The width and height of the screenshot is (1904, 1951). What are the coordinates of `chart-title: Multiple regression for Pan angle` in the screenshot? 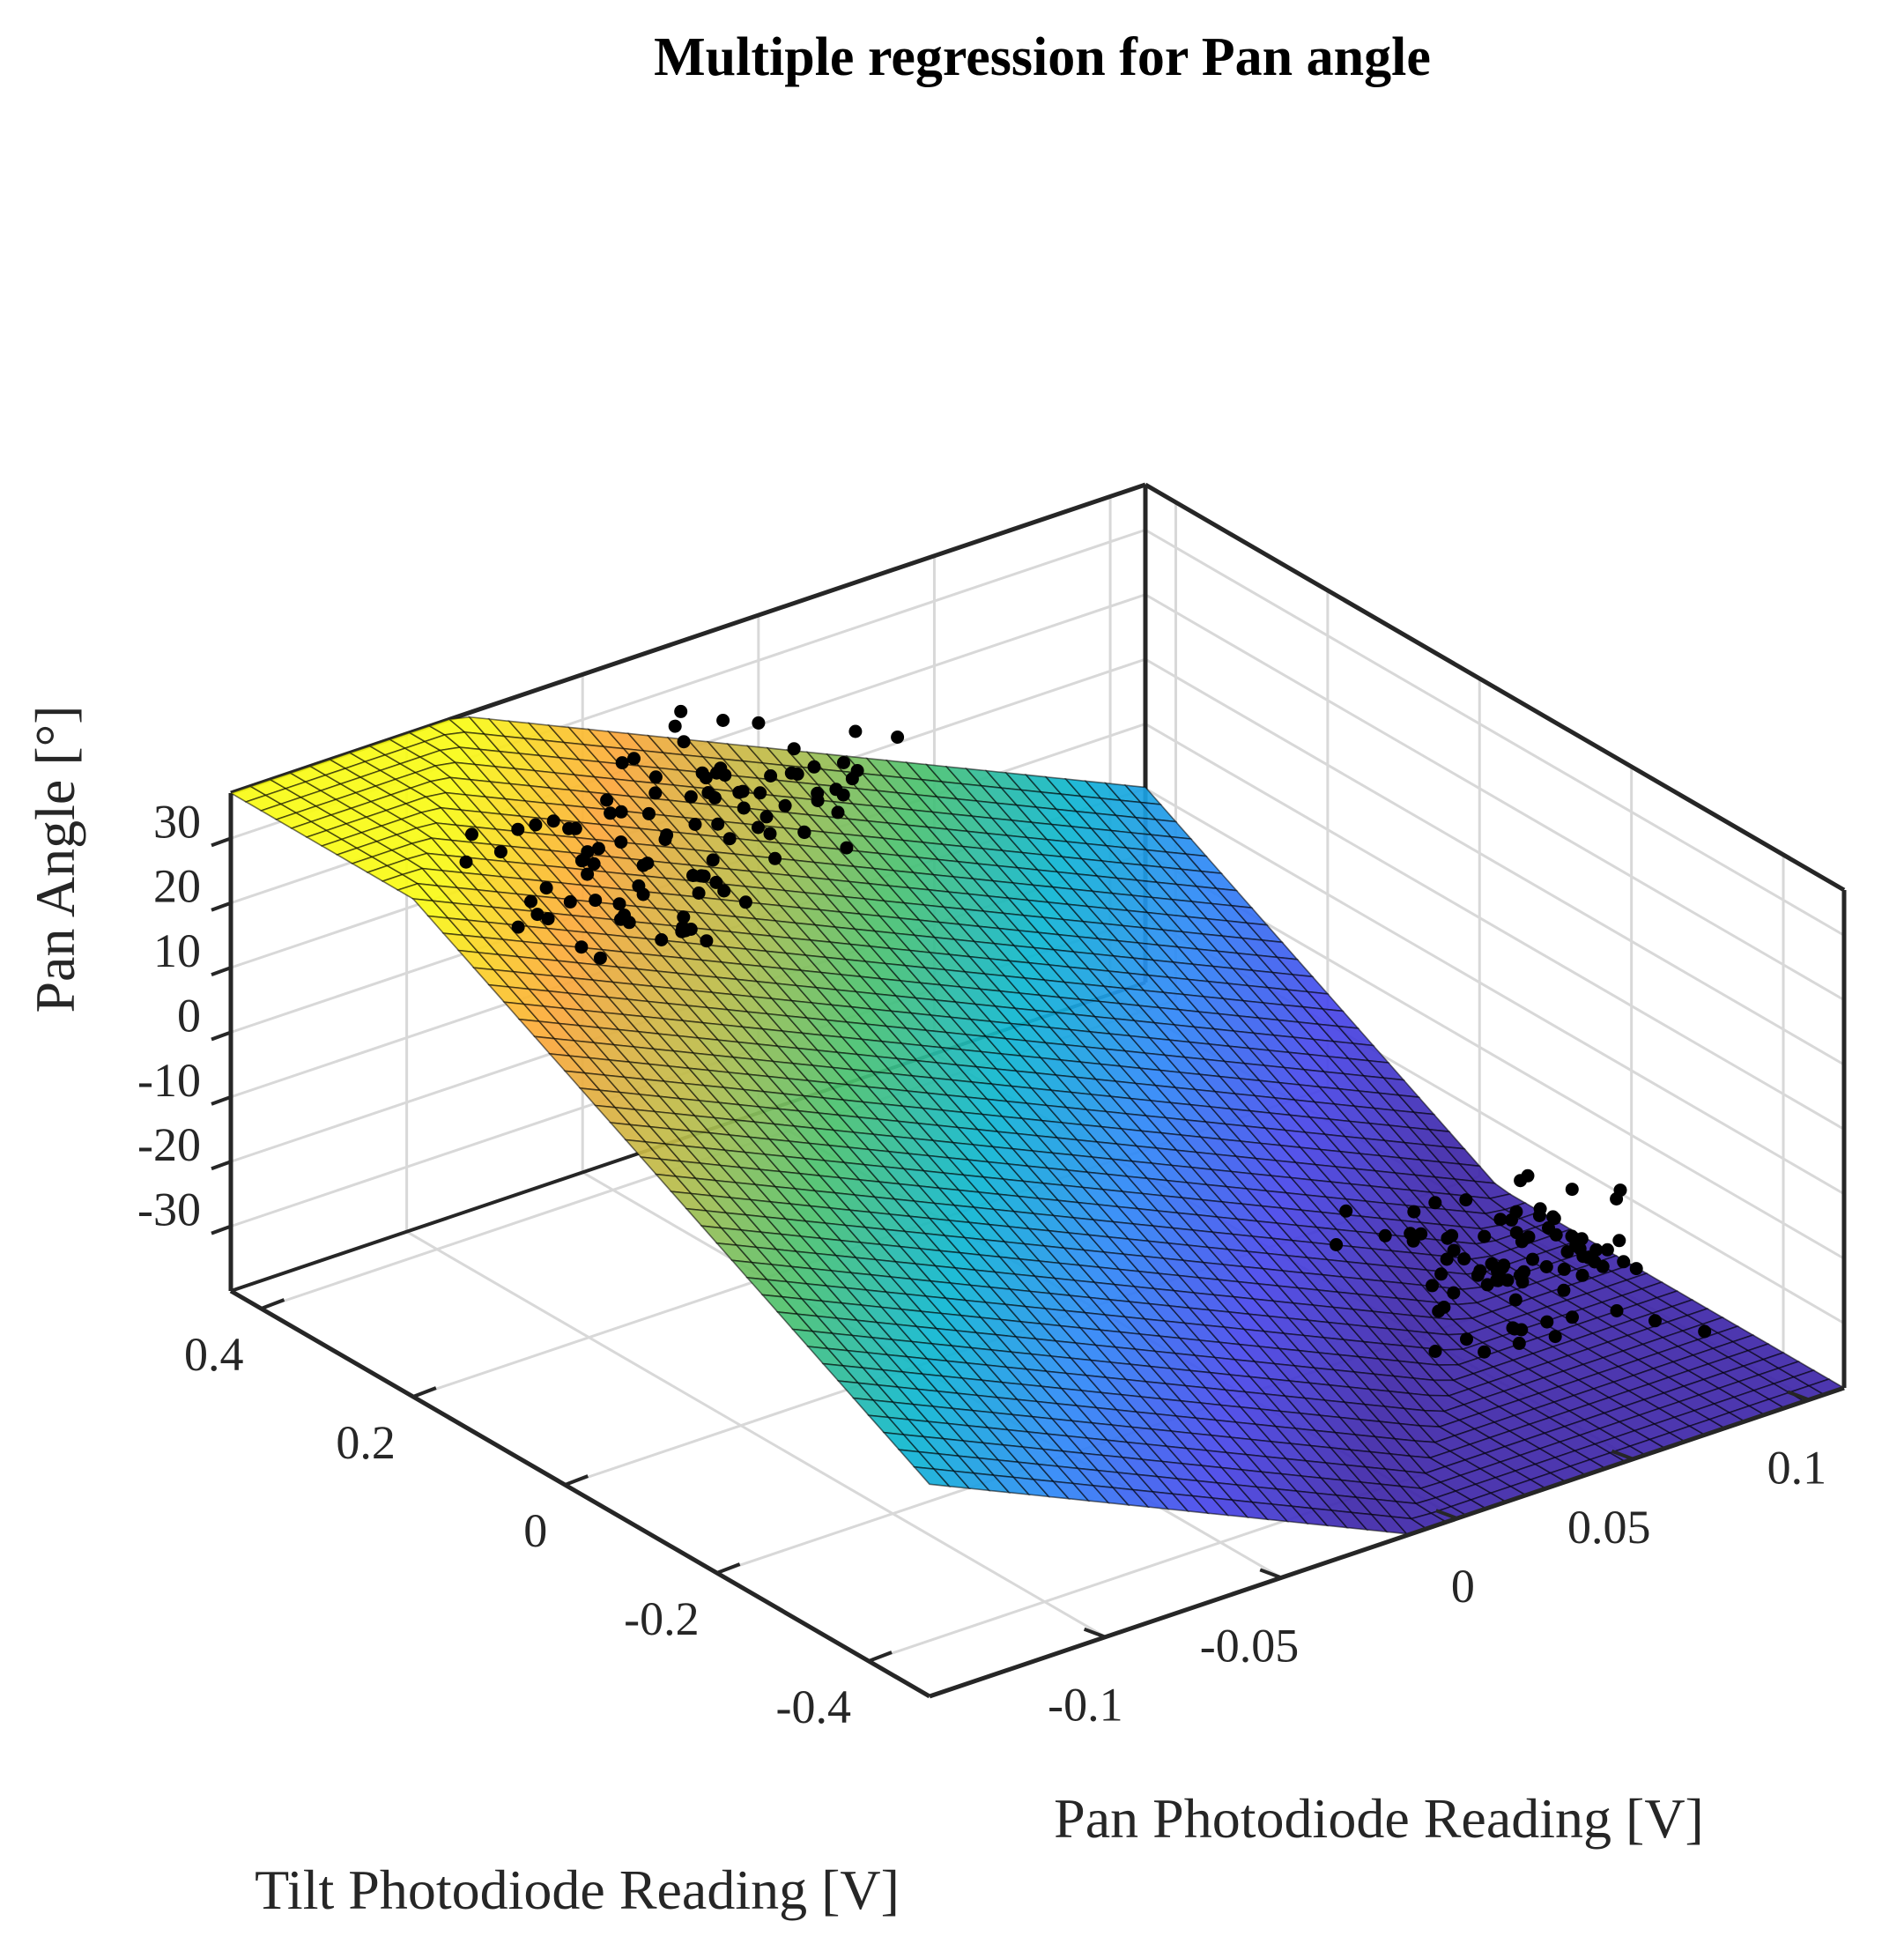 It's located at (1042, 57).